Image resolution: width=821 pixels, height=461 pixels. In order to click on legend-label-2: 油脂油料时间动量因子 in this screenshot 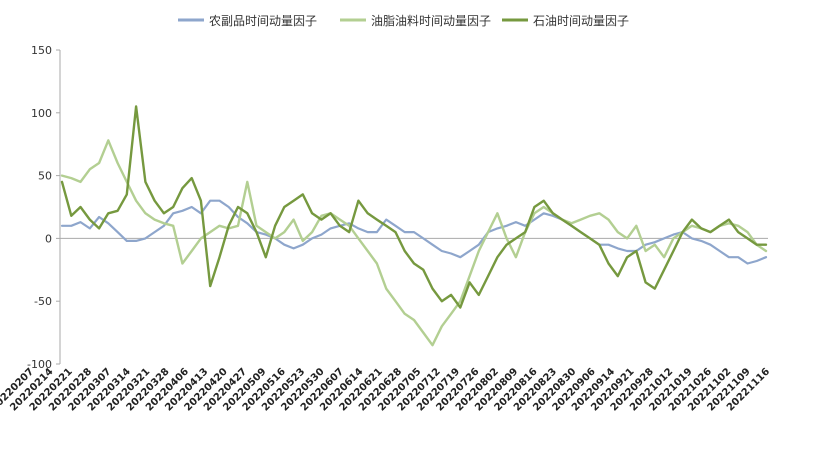, I will do `click(431, 20)`.